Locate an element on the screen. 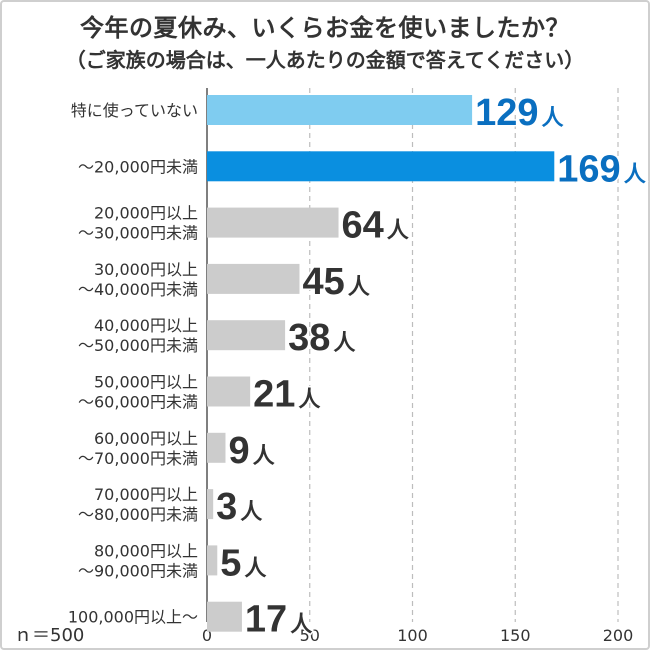 The height and width of the screenshot is (650, 650). category-label-line: 40,000円以上 is located at coordinates (146, 325).